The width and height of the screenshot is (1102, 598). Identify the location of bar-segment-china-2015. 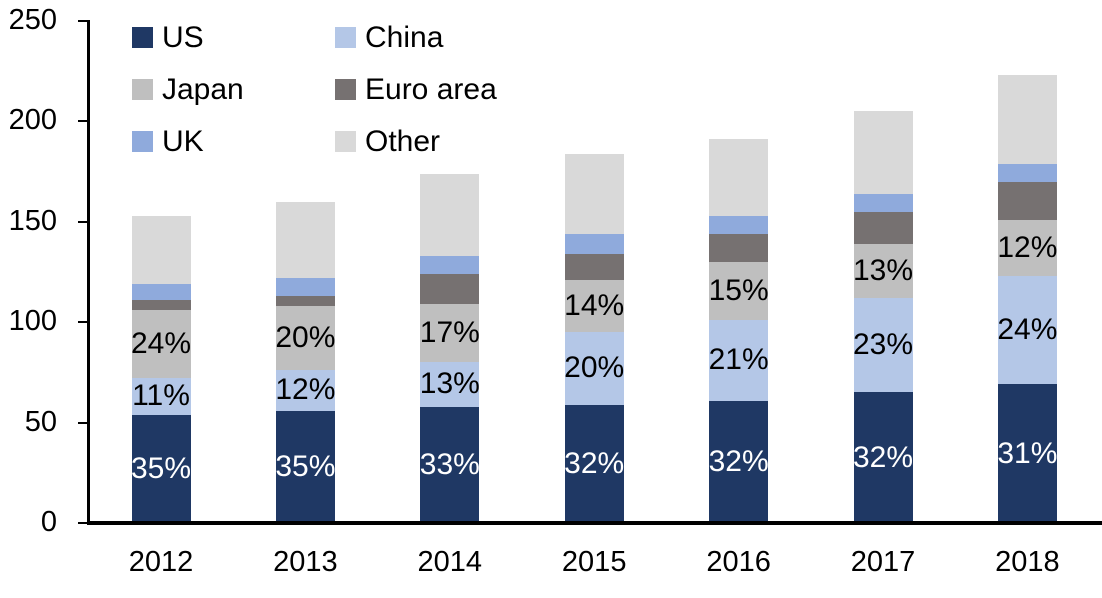
(594, 368).